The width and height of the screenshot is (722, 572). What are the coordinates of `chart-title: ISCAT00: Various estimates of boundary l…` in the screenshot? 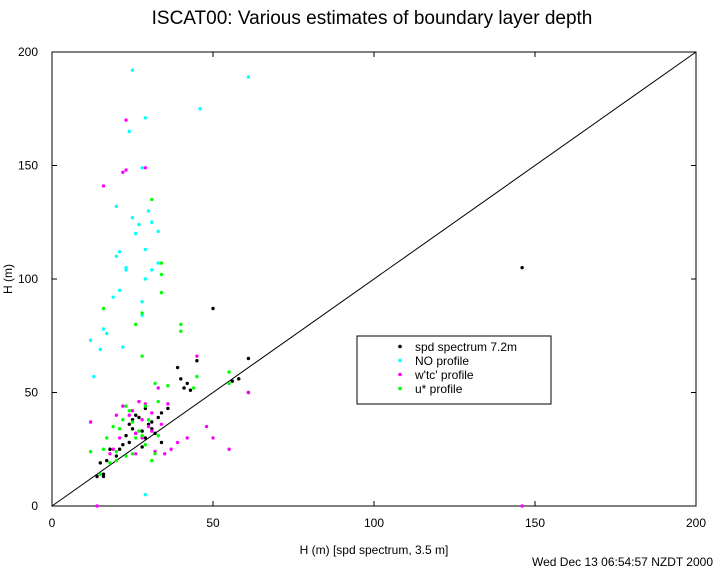 It's located at (372, 18).